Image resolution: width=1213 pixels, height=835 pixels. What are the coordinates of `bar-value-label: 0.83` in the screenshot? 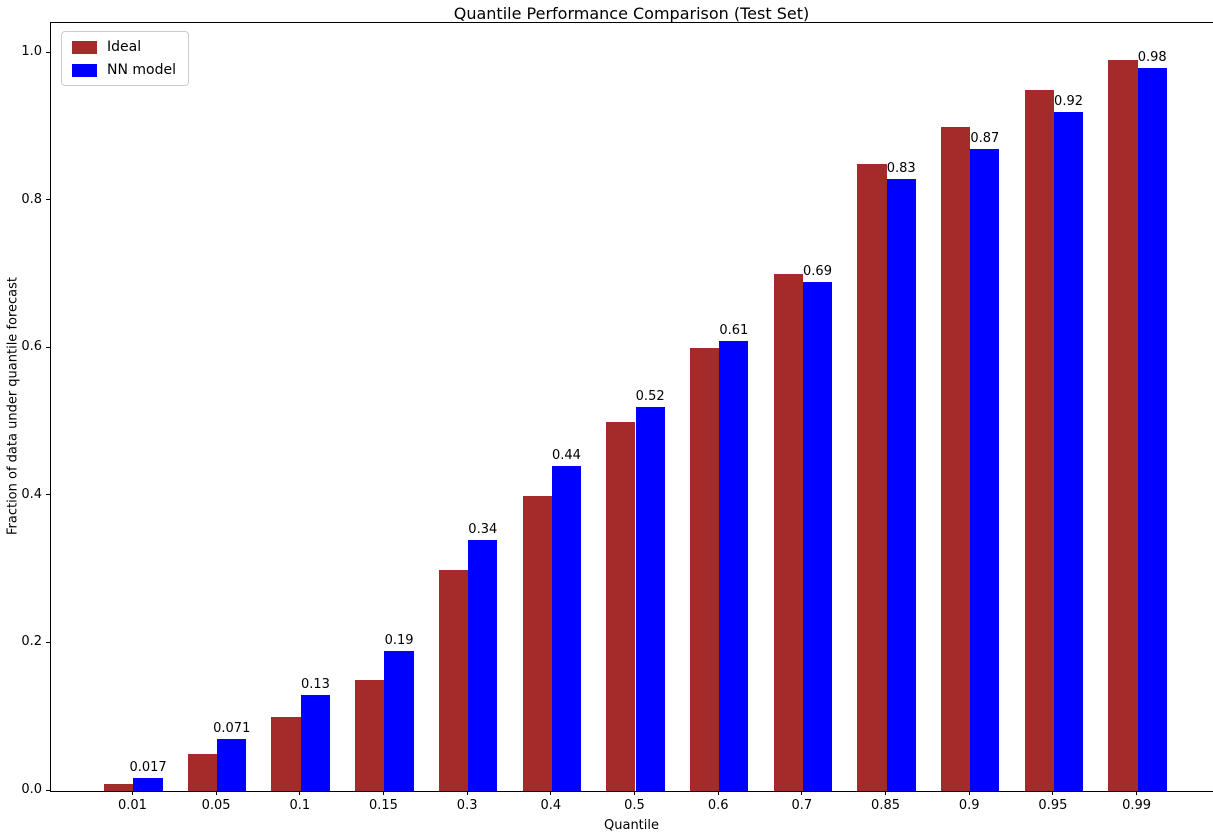 It's located at (901, 168).